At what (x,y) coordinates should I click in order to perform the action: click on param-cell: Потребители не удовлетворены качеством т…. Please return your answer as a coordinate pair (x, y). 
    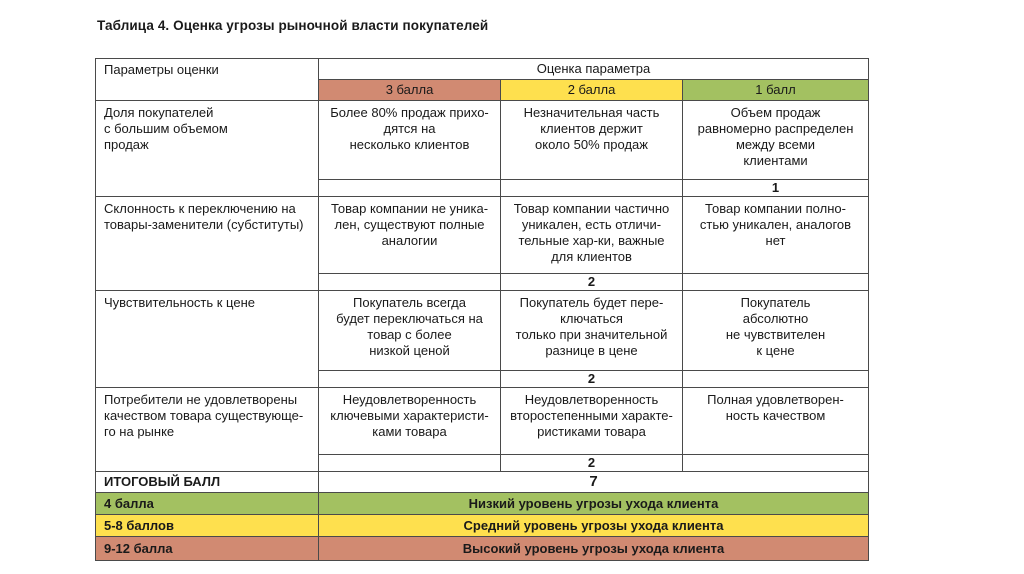
    Looking at the image, I should click on (207, 429).